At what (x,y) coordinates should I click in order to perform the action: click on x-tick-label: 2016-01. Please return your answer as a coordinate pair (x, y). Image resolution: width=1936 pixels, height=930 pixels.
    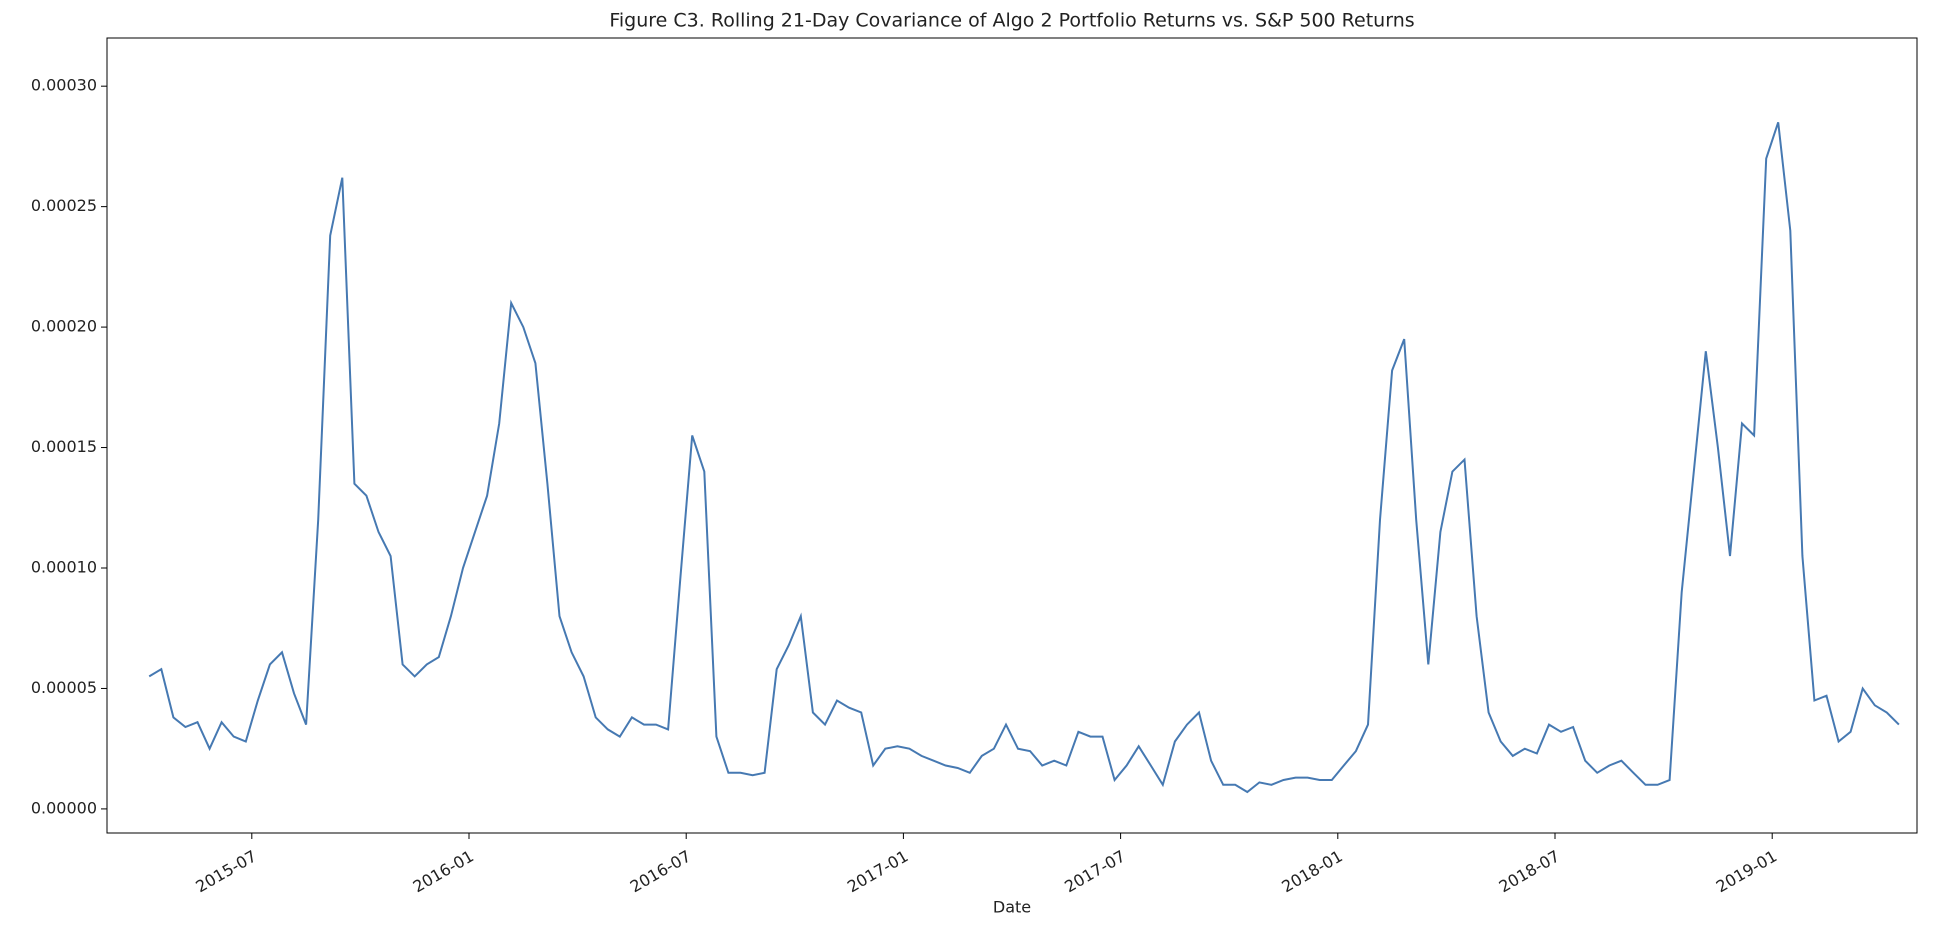
    Looking at the image, I should click on (443, 871).